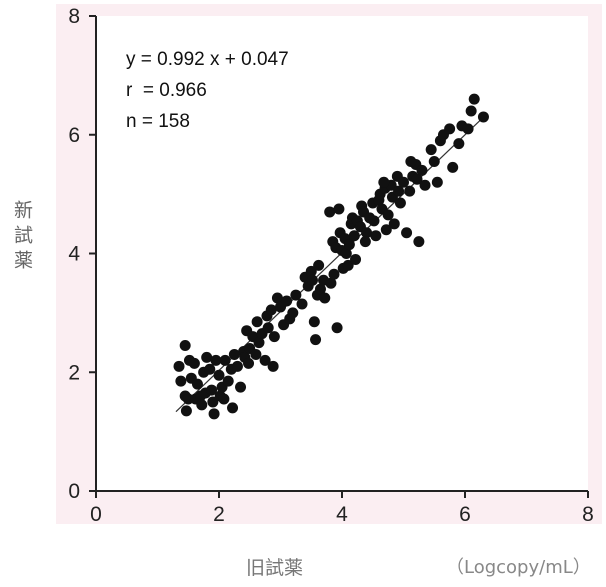 This screenshot has height=587, width=606. What do you see at coordinates (166, 90) in the screenshot?
I see `annotation-text: r = 0.966` at bounding box center [166, 90].